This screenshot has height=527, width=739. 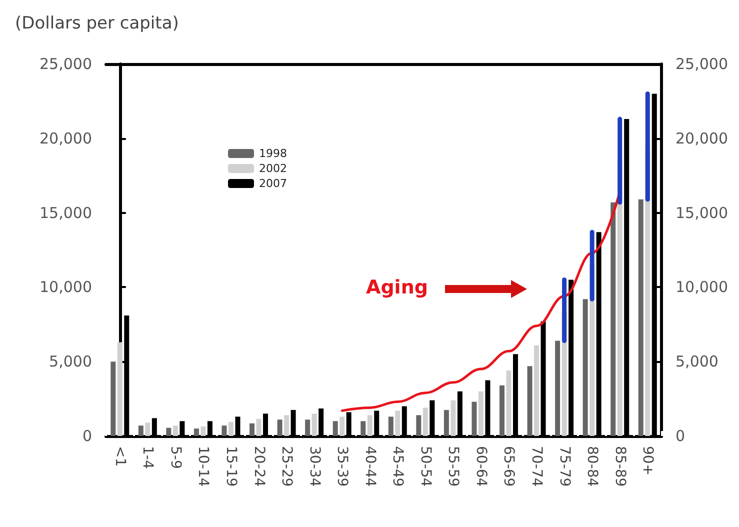 What do you see at coordinates (66, 287) in the screenshot?
I see `y-tick-label: 10,000` at bounding box center [66, 287].